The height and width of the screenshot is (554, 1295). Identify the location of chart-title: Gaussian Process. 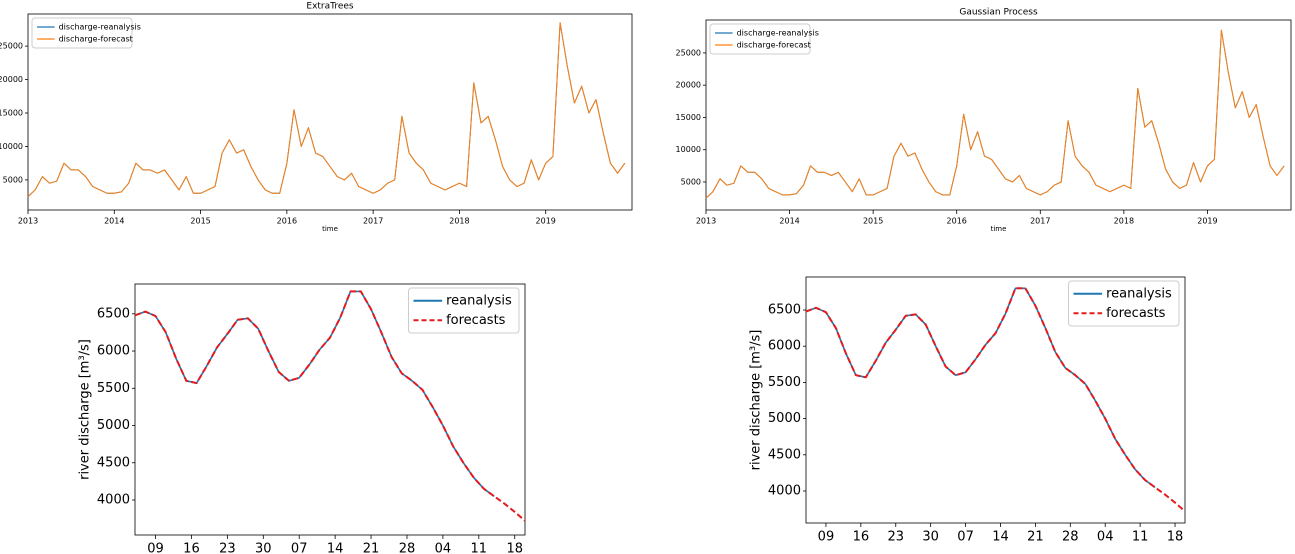
(998, 13).